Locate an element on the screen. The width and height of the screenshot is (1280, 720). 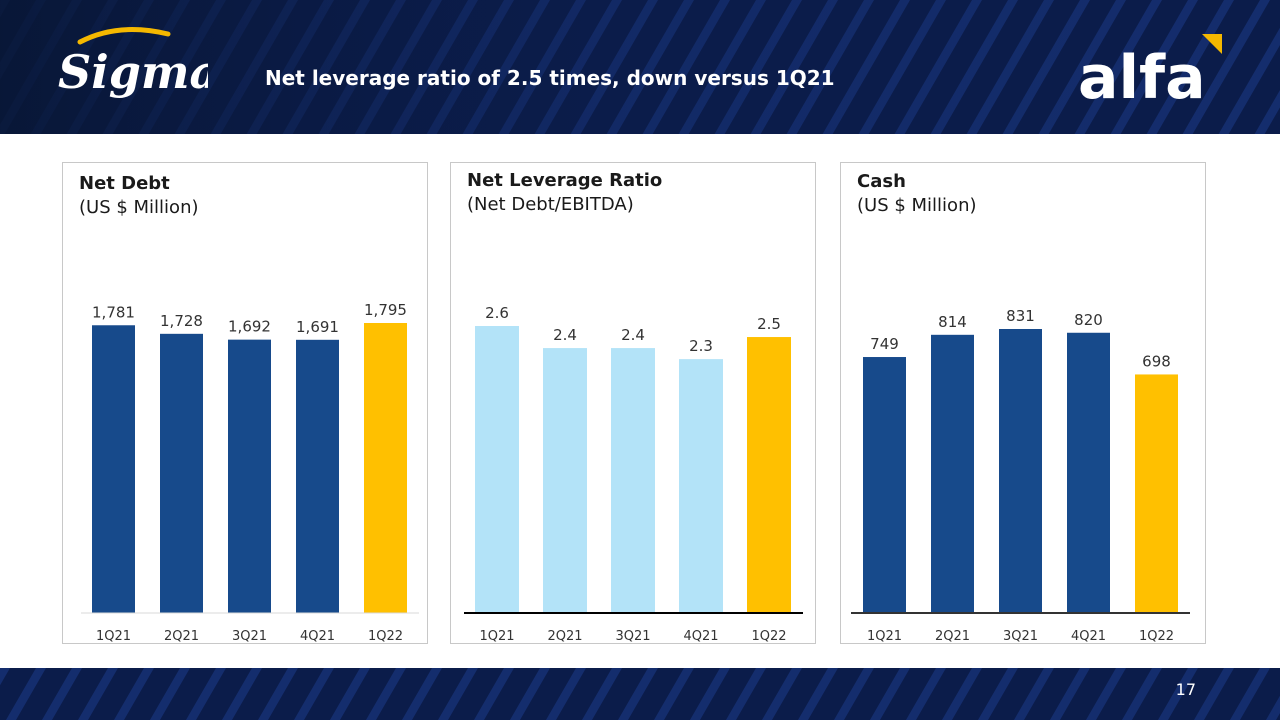
net-debt-bar-3q21 is located at coordinates (249, 476).